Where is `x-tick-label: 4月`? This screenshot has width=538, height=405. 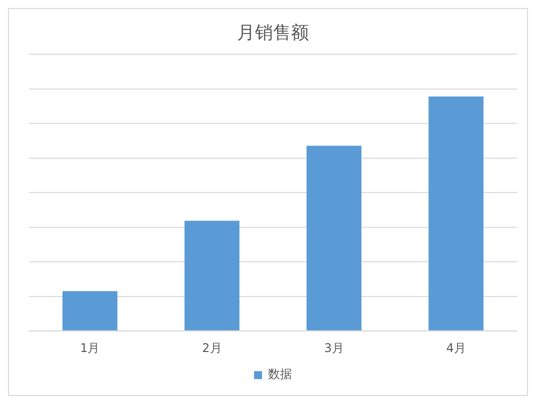
x-tick-label: 4月 is located at coordinates (456, 348).